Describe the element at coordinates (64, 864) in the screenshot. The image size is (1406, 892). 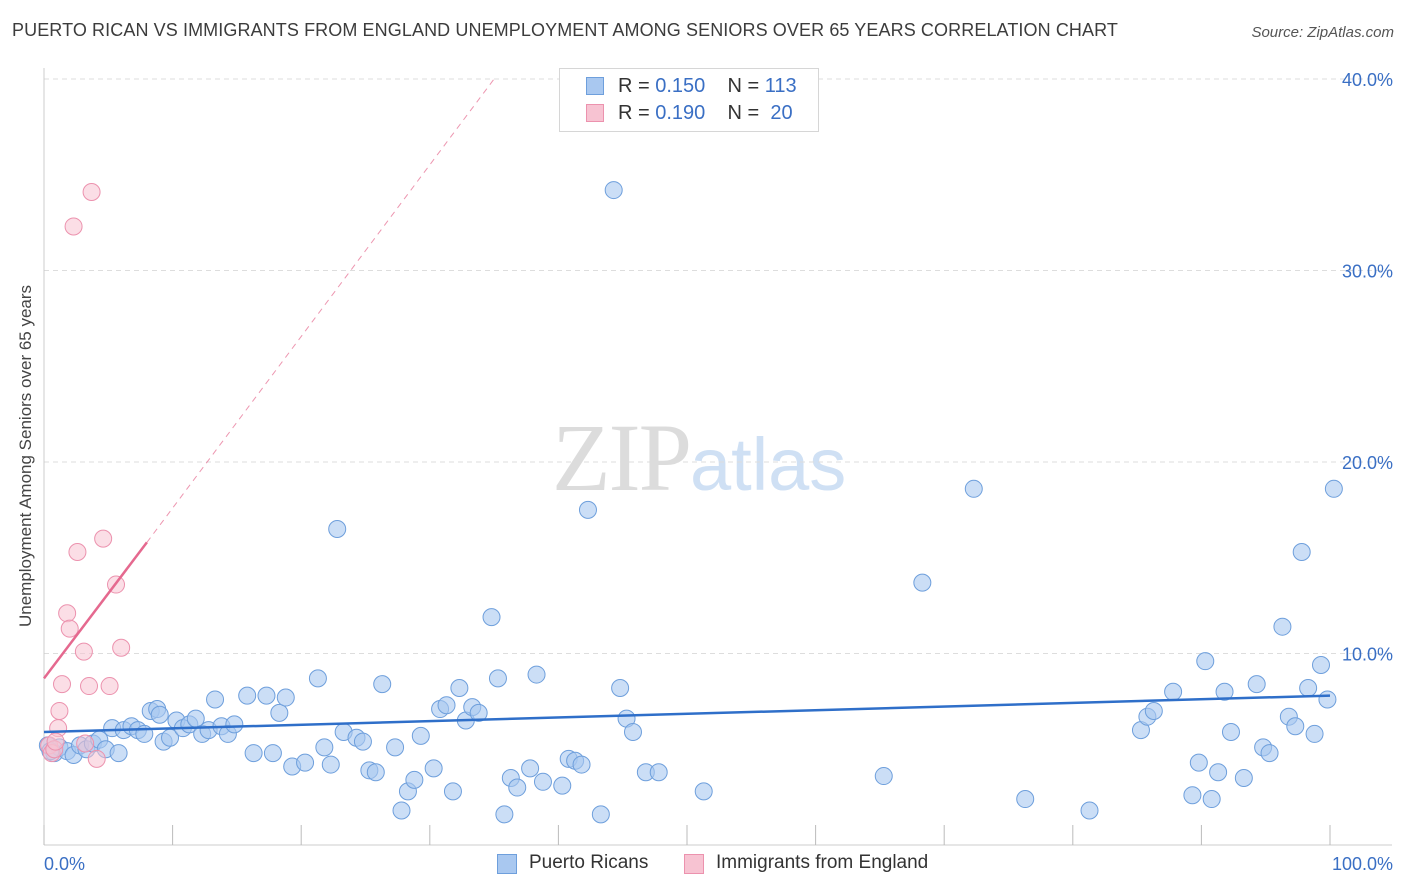
I see `x-tick-label-min: 0.0%` at that location.